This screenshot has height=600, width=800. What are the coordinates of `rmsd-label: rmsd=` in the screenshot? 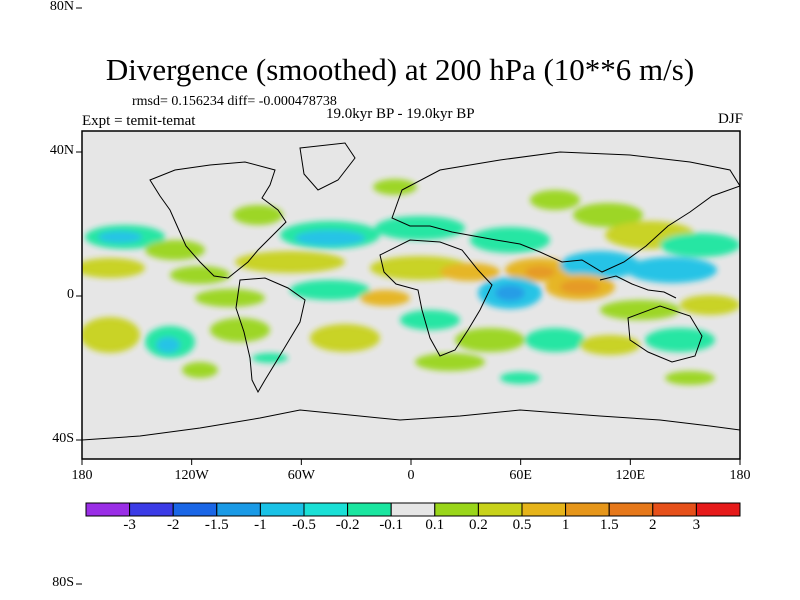 It's located at (150, 101).